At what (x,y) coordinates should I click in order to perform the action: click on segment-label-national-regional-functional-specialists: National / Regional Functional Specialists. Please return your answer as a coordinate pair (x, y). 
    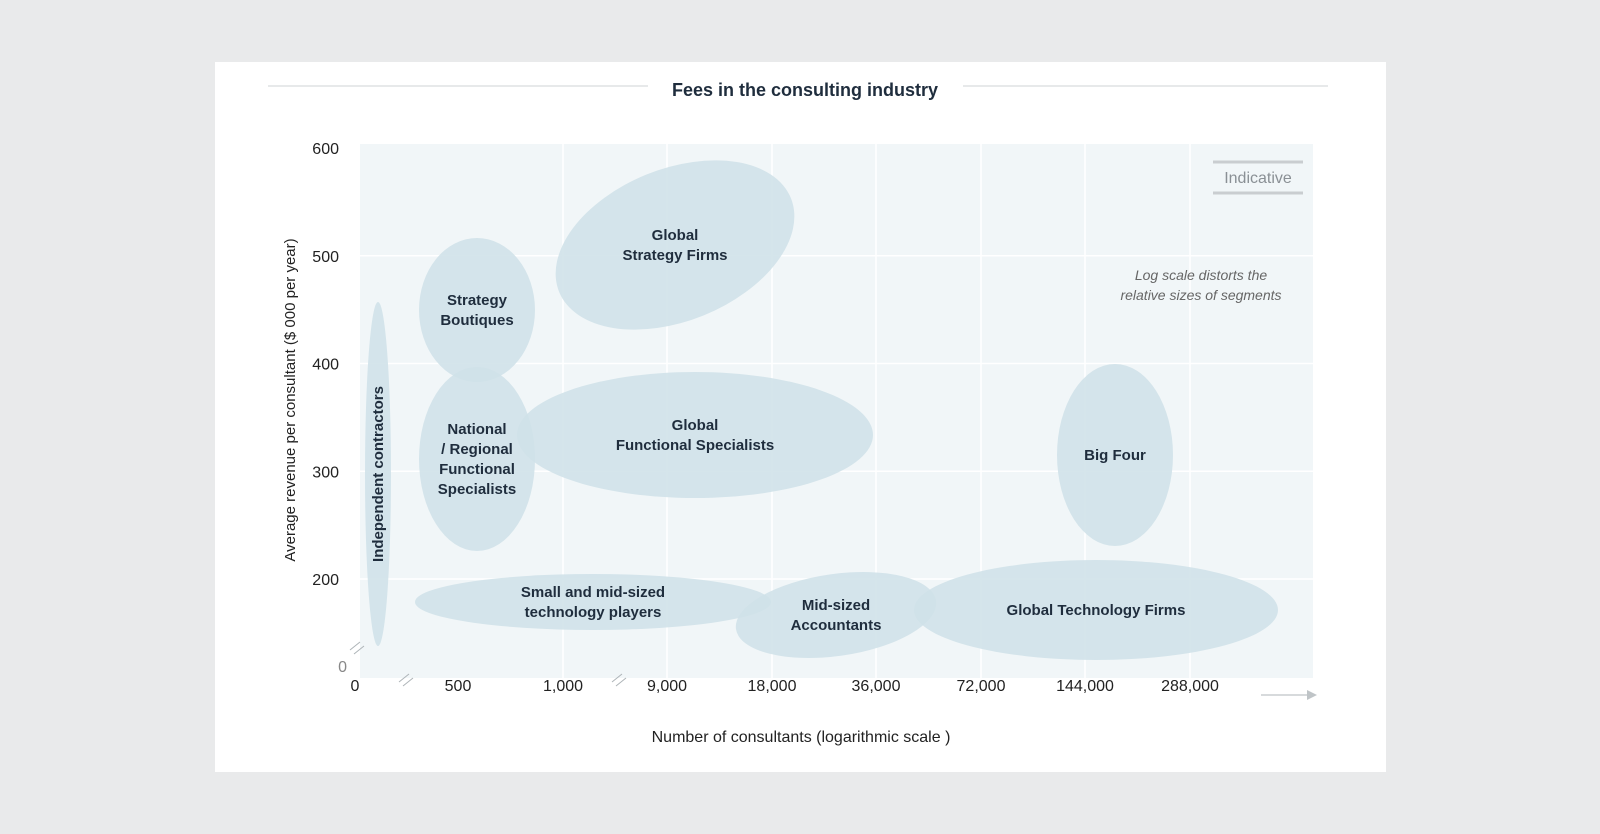
    Looking at the image, I should click on (477, 459).